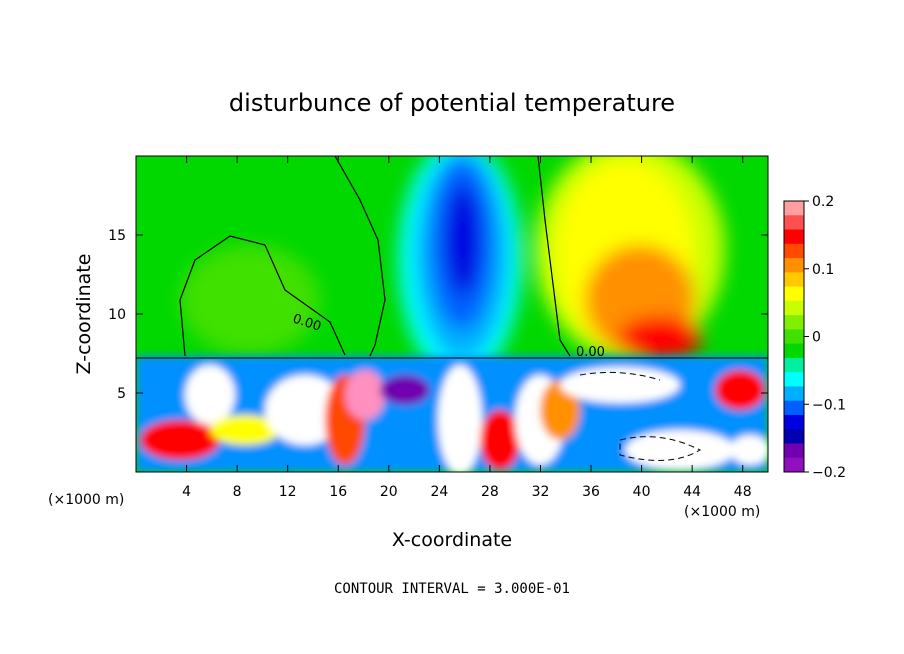  I want to click on contour-interval-note: CONTOUR INTERVAL = 3.000E-01, so click(452, 589).